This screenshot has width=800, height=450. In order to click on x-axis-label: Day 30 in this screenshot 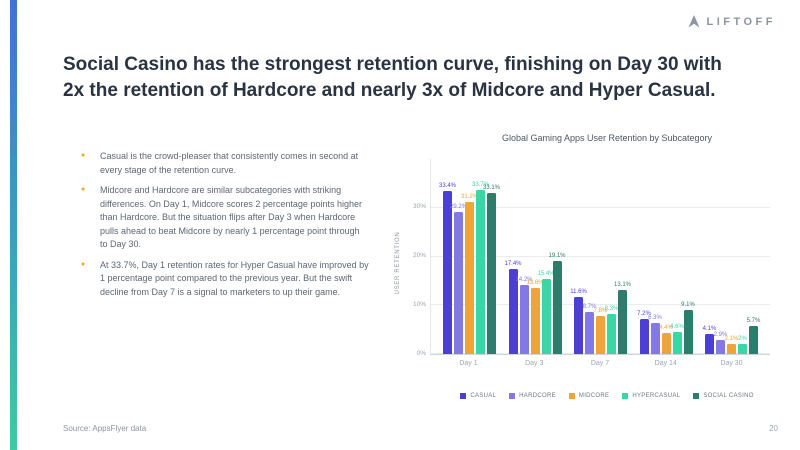, I will do `click(731, 363)`.